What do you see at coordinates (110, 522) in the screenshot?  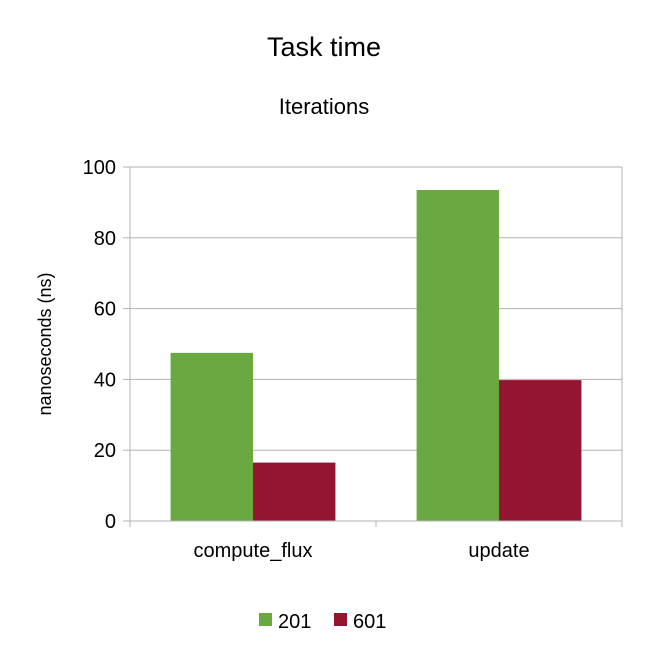 I see `y-tick-label: 0` at bounding box center [110, 522].